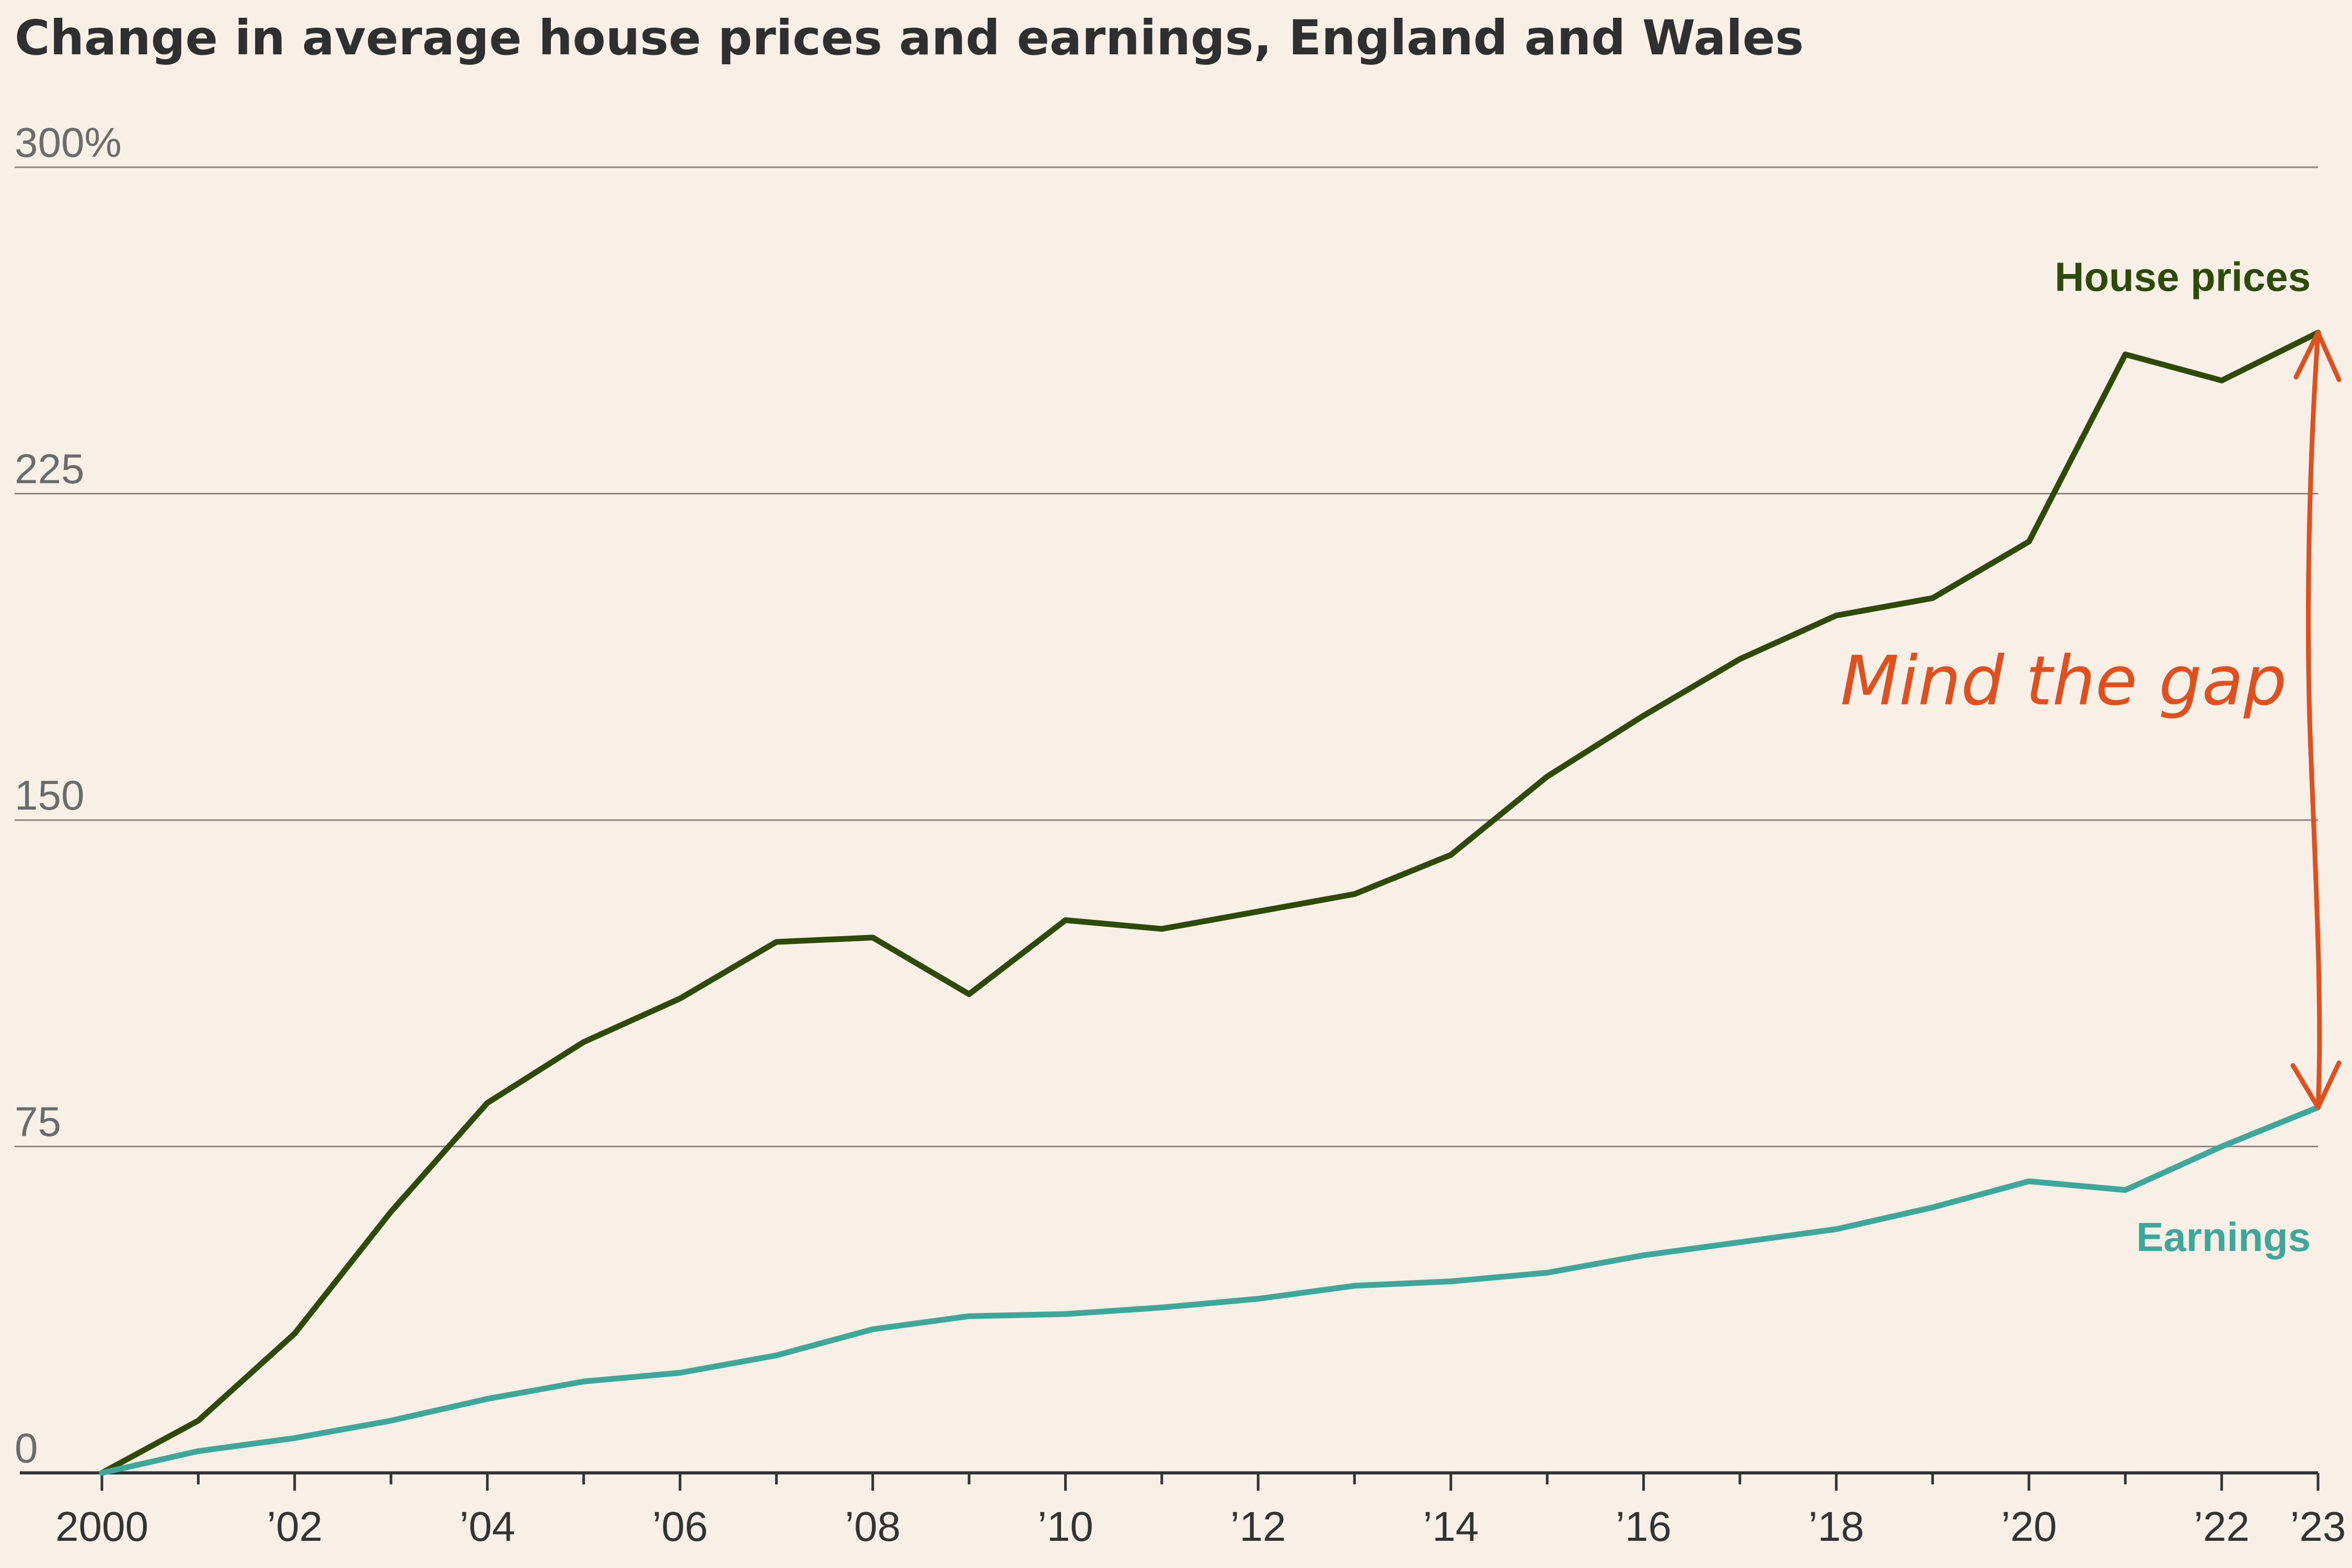  What do you see at coordinates (2183, 756) in the screenshot?
I see `series-labels: House prices Earnings` at bounding box center [2183, 756].